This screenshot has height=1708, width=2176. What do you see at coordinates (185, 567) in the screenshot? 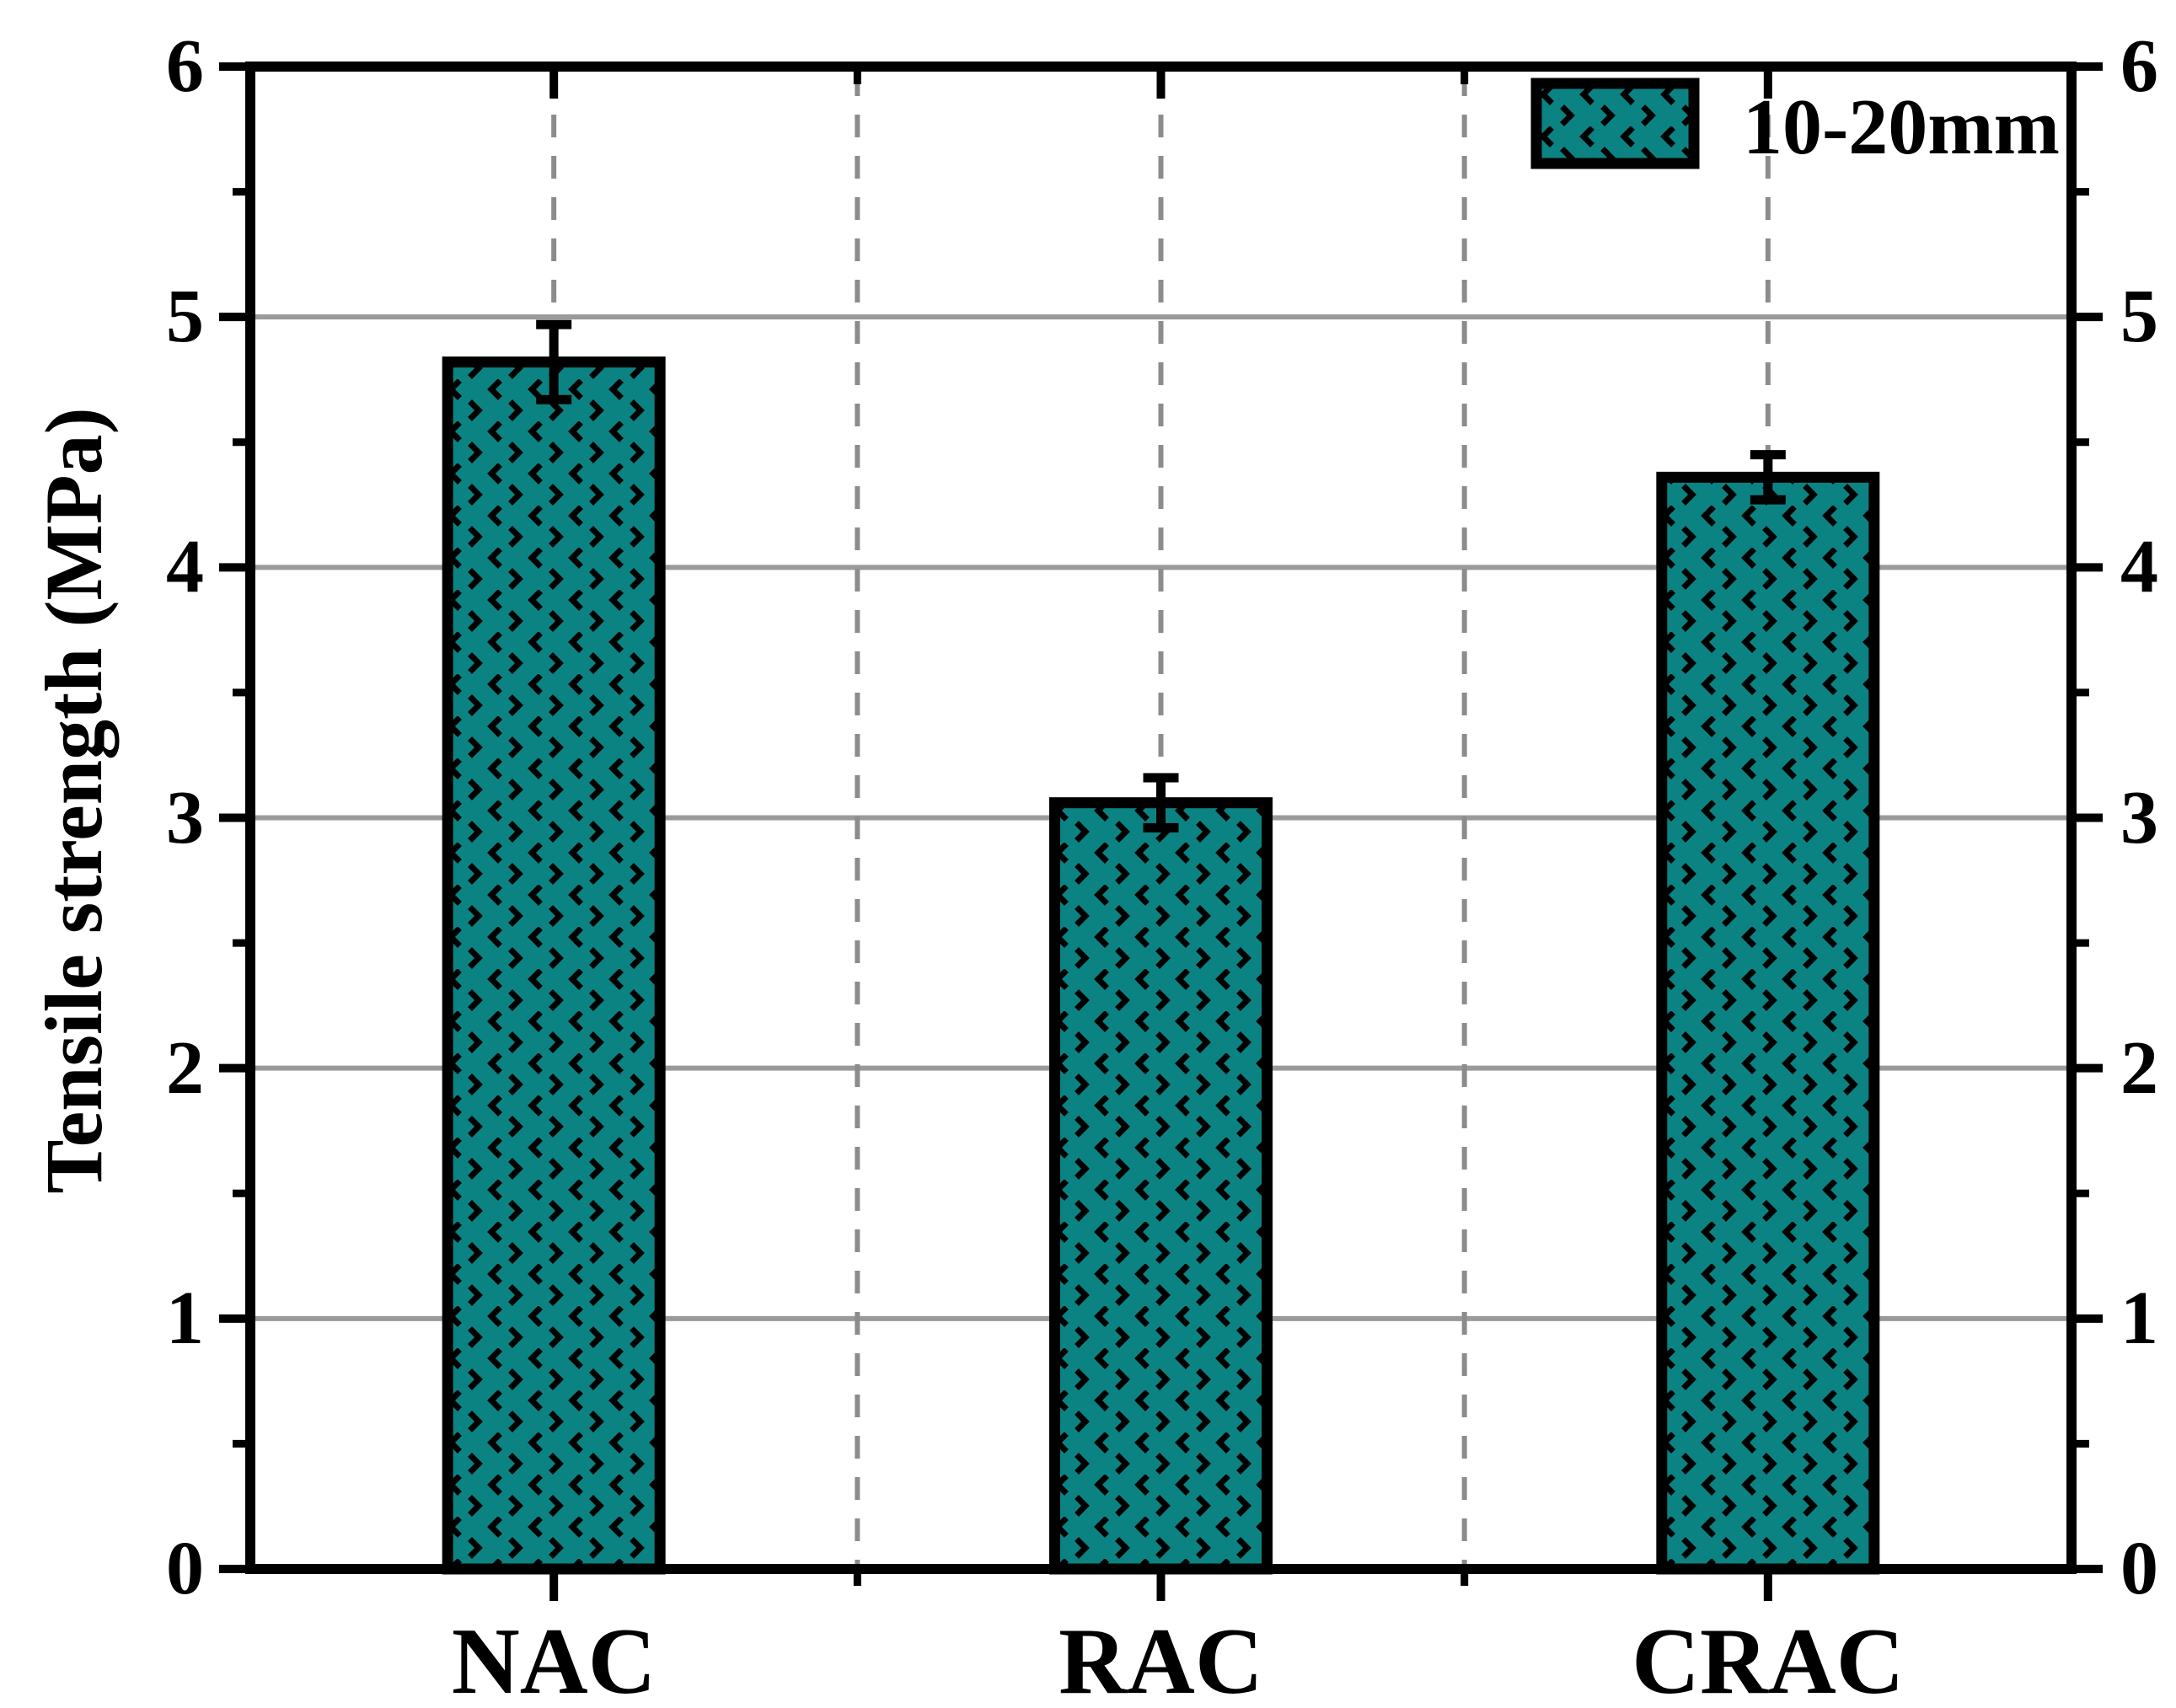
I see `y-tick-label-left-4: 4` at bounding box center [185, 567].